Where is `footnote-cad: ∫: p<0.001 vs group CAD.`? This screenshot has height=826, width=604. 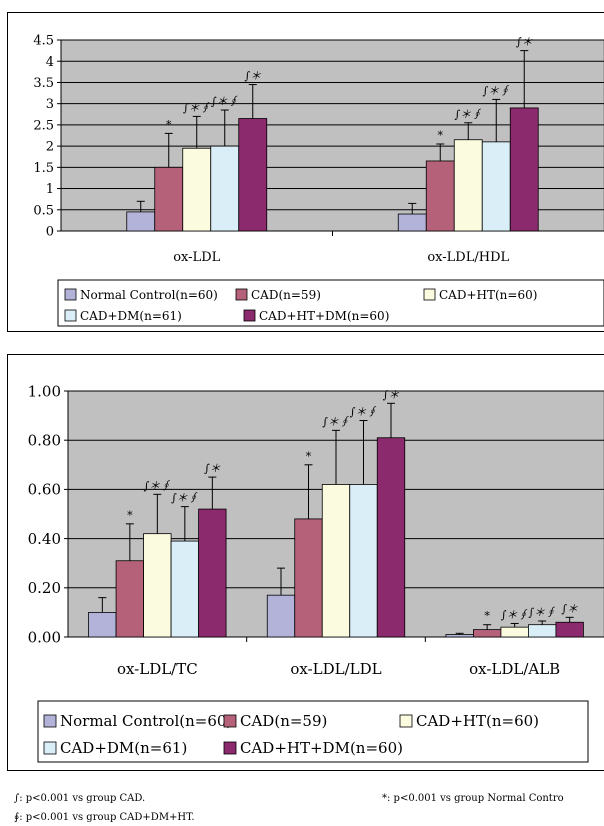 footnote-cad: ∫: p<0.001 vs group CAD. is located at coordinates (80, 798).